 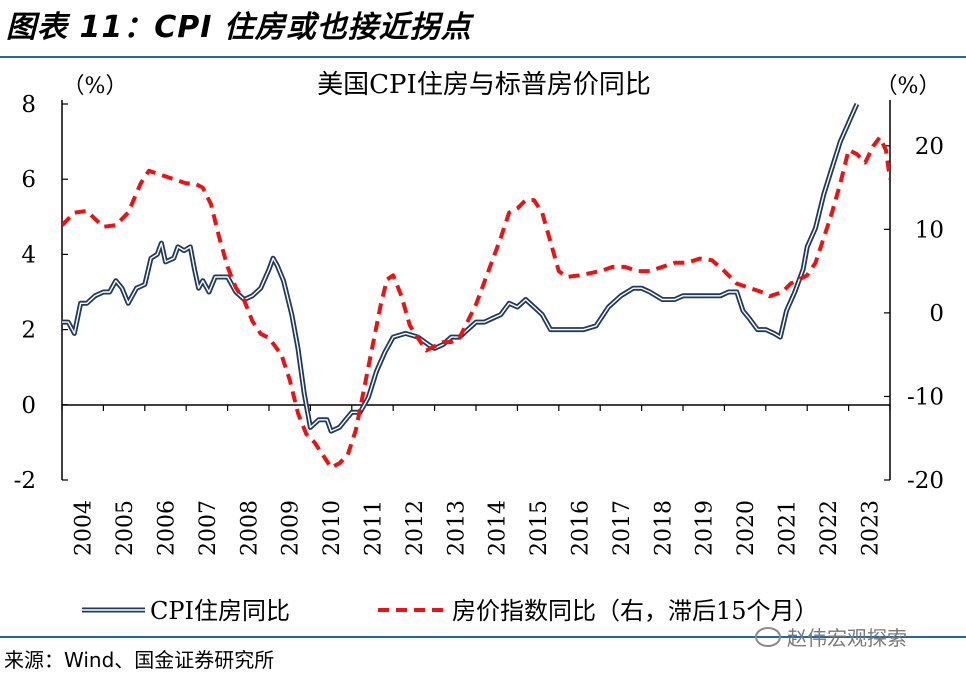 I want to click on x-tick-label: 2012, so click(x=415, y=528).